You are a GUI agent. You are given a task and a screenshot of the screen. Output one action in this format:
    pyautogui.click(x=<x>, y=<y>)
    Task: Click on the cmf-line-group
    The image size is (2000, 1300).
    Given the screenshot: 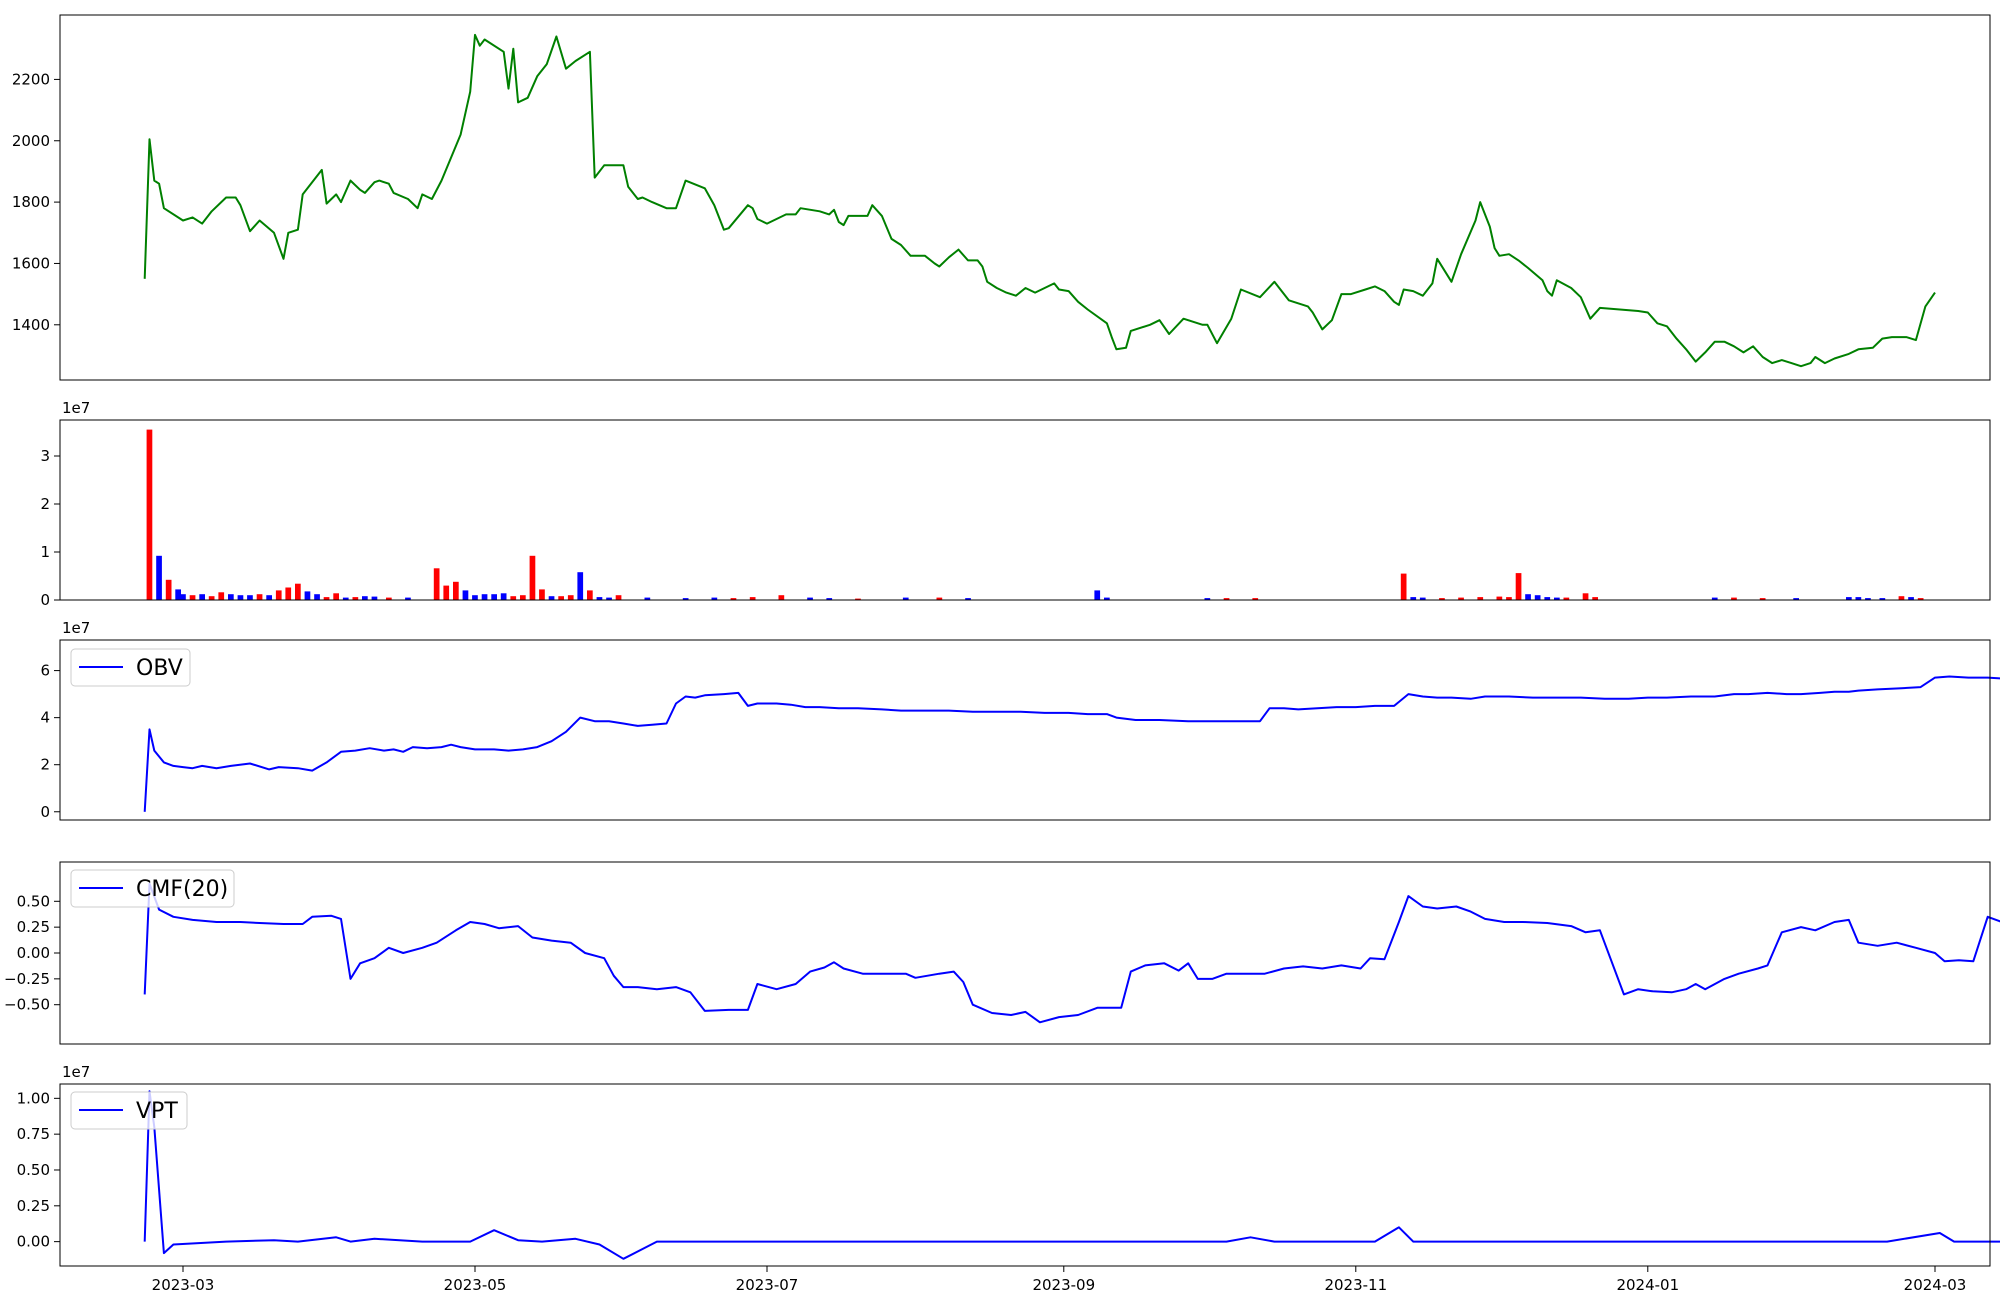 What is the action you would take?
    pyautogui.click(x=1071, y=953)
    